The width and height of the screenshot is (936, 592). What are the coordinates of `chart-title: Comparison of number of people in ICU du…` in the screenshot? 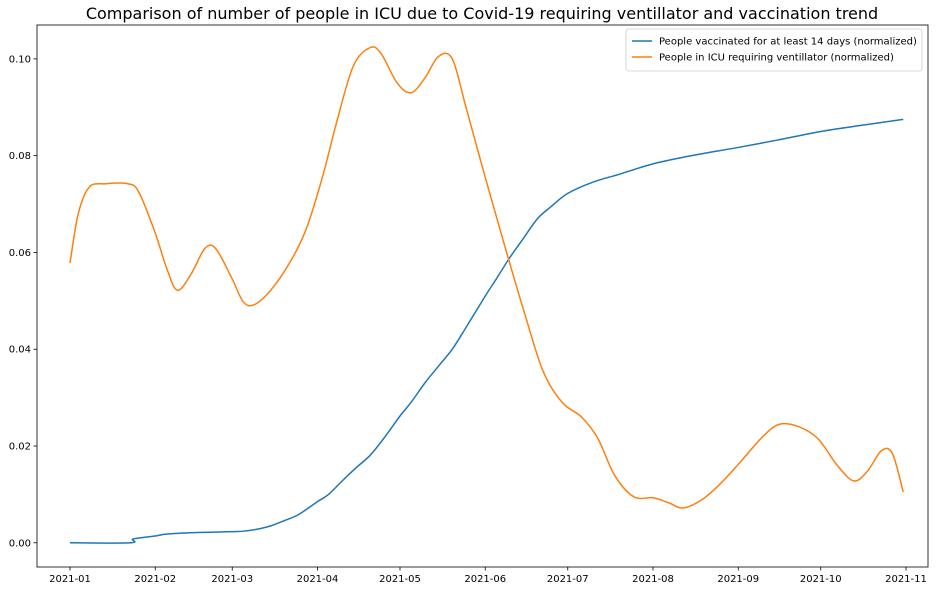 It's located at (482, 13).